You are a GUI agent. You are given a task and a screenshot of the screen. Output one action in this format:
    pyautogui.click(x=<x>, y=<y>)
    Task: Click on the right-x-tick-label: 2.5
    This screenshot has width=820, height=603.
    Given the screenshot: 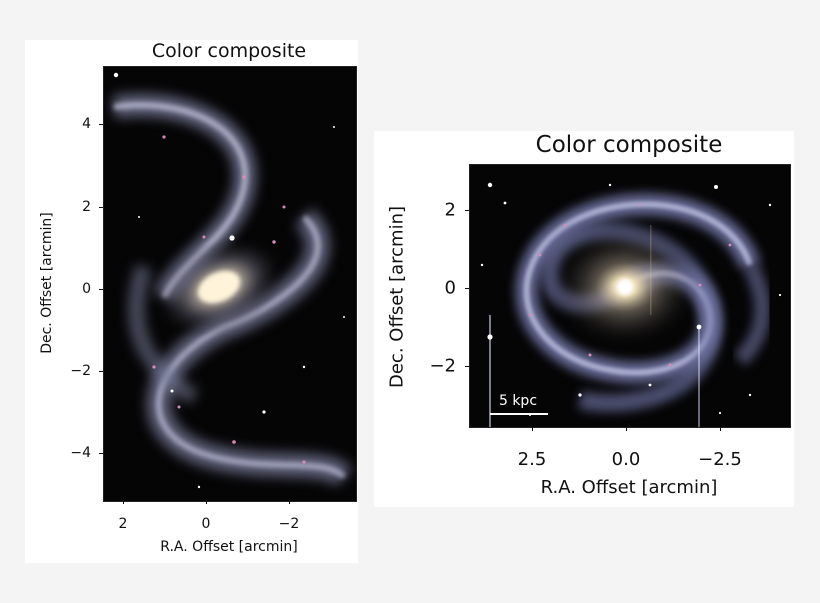 What is the action you would take?
    pyautogui.click(x=532, y=459)
    